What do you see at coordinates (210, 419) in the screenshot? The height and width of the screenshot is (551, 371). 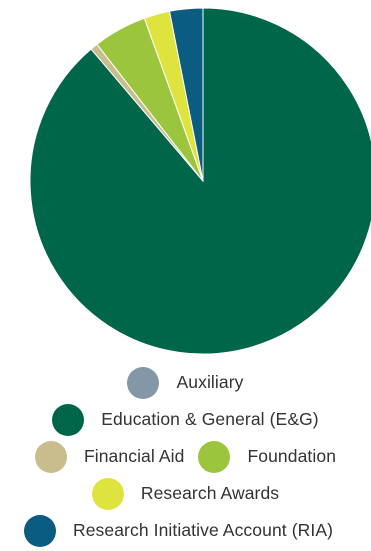 I see `legend-label: Education & General (E&G)` at bounding box center [210, 419].